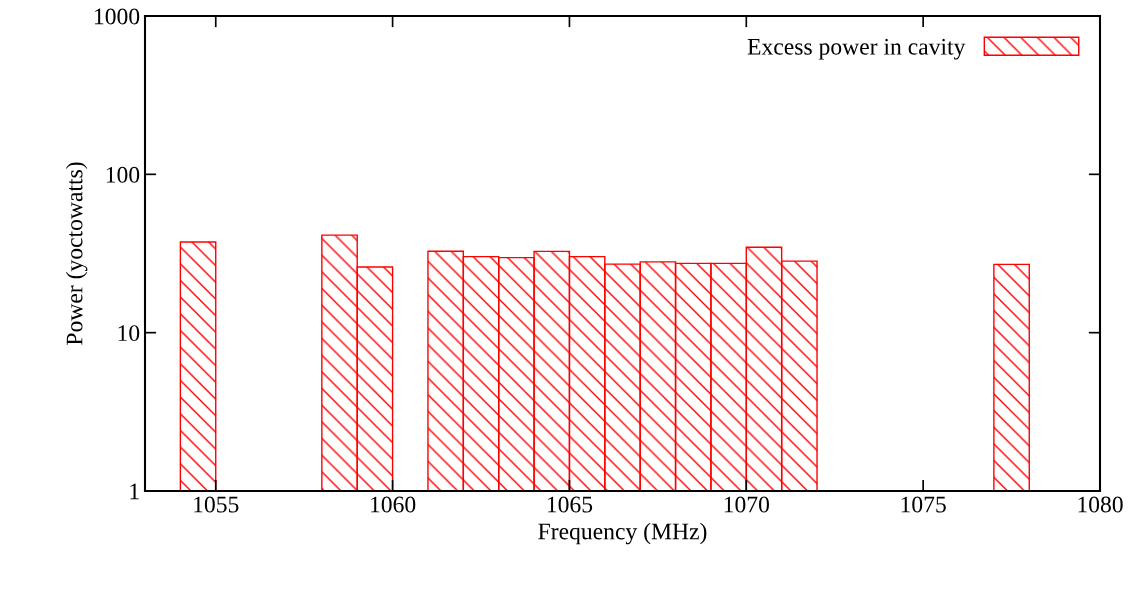  What do you see at coordinates (76, 253) in the screenshot?
I see `y-axis-title: Power (yoctowatts)` at bounding box center [76, 253].